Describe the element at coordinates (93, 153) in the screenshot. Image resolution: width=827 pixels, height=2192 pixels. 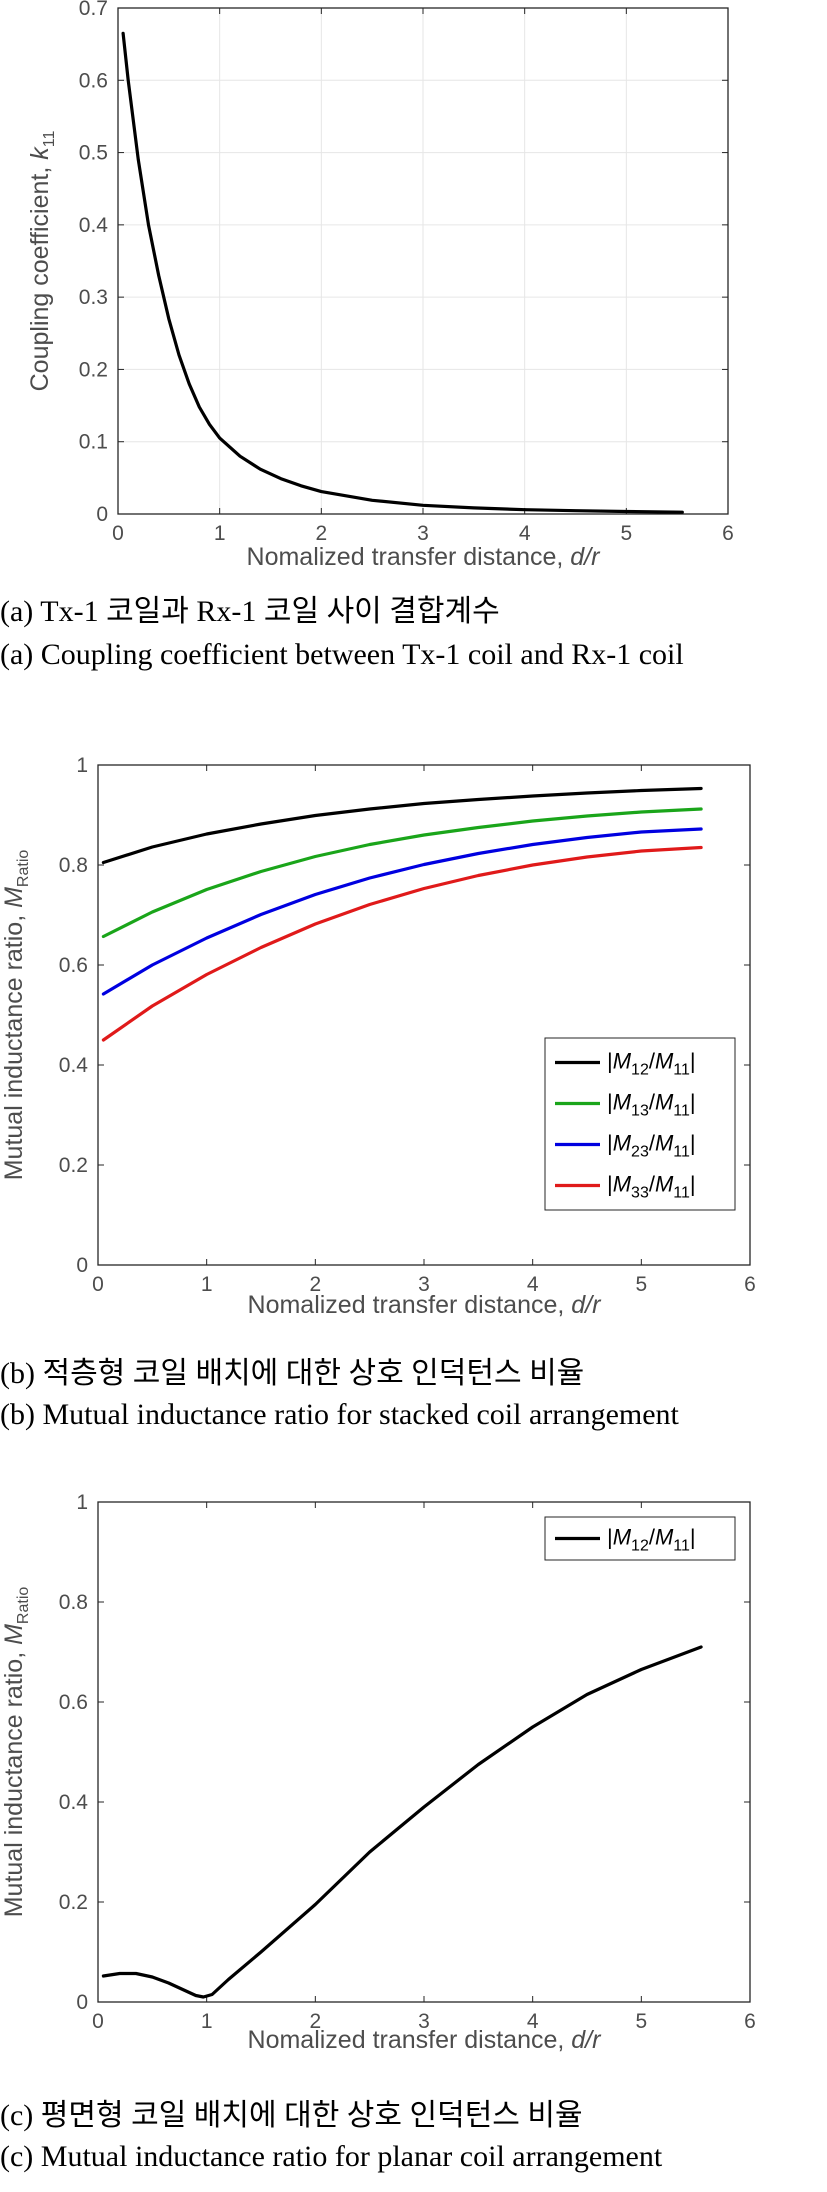
I see `y-tick-label: 0.5` at that location.